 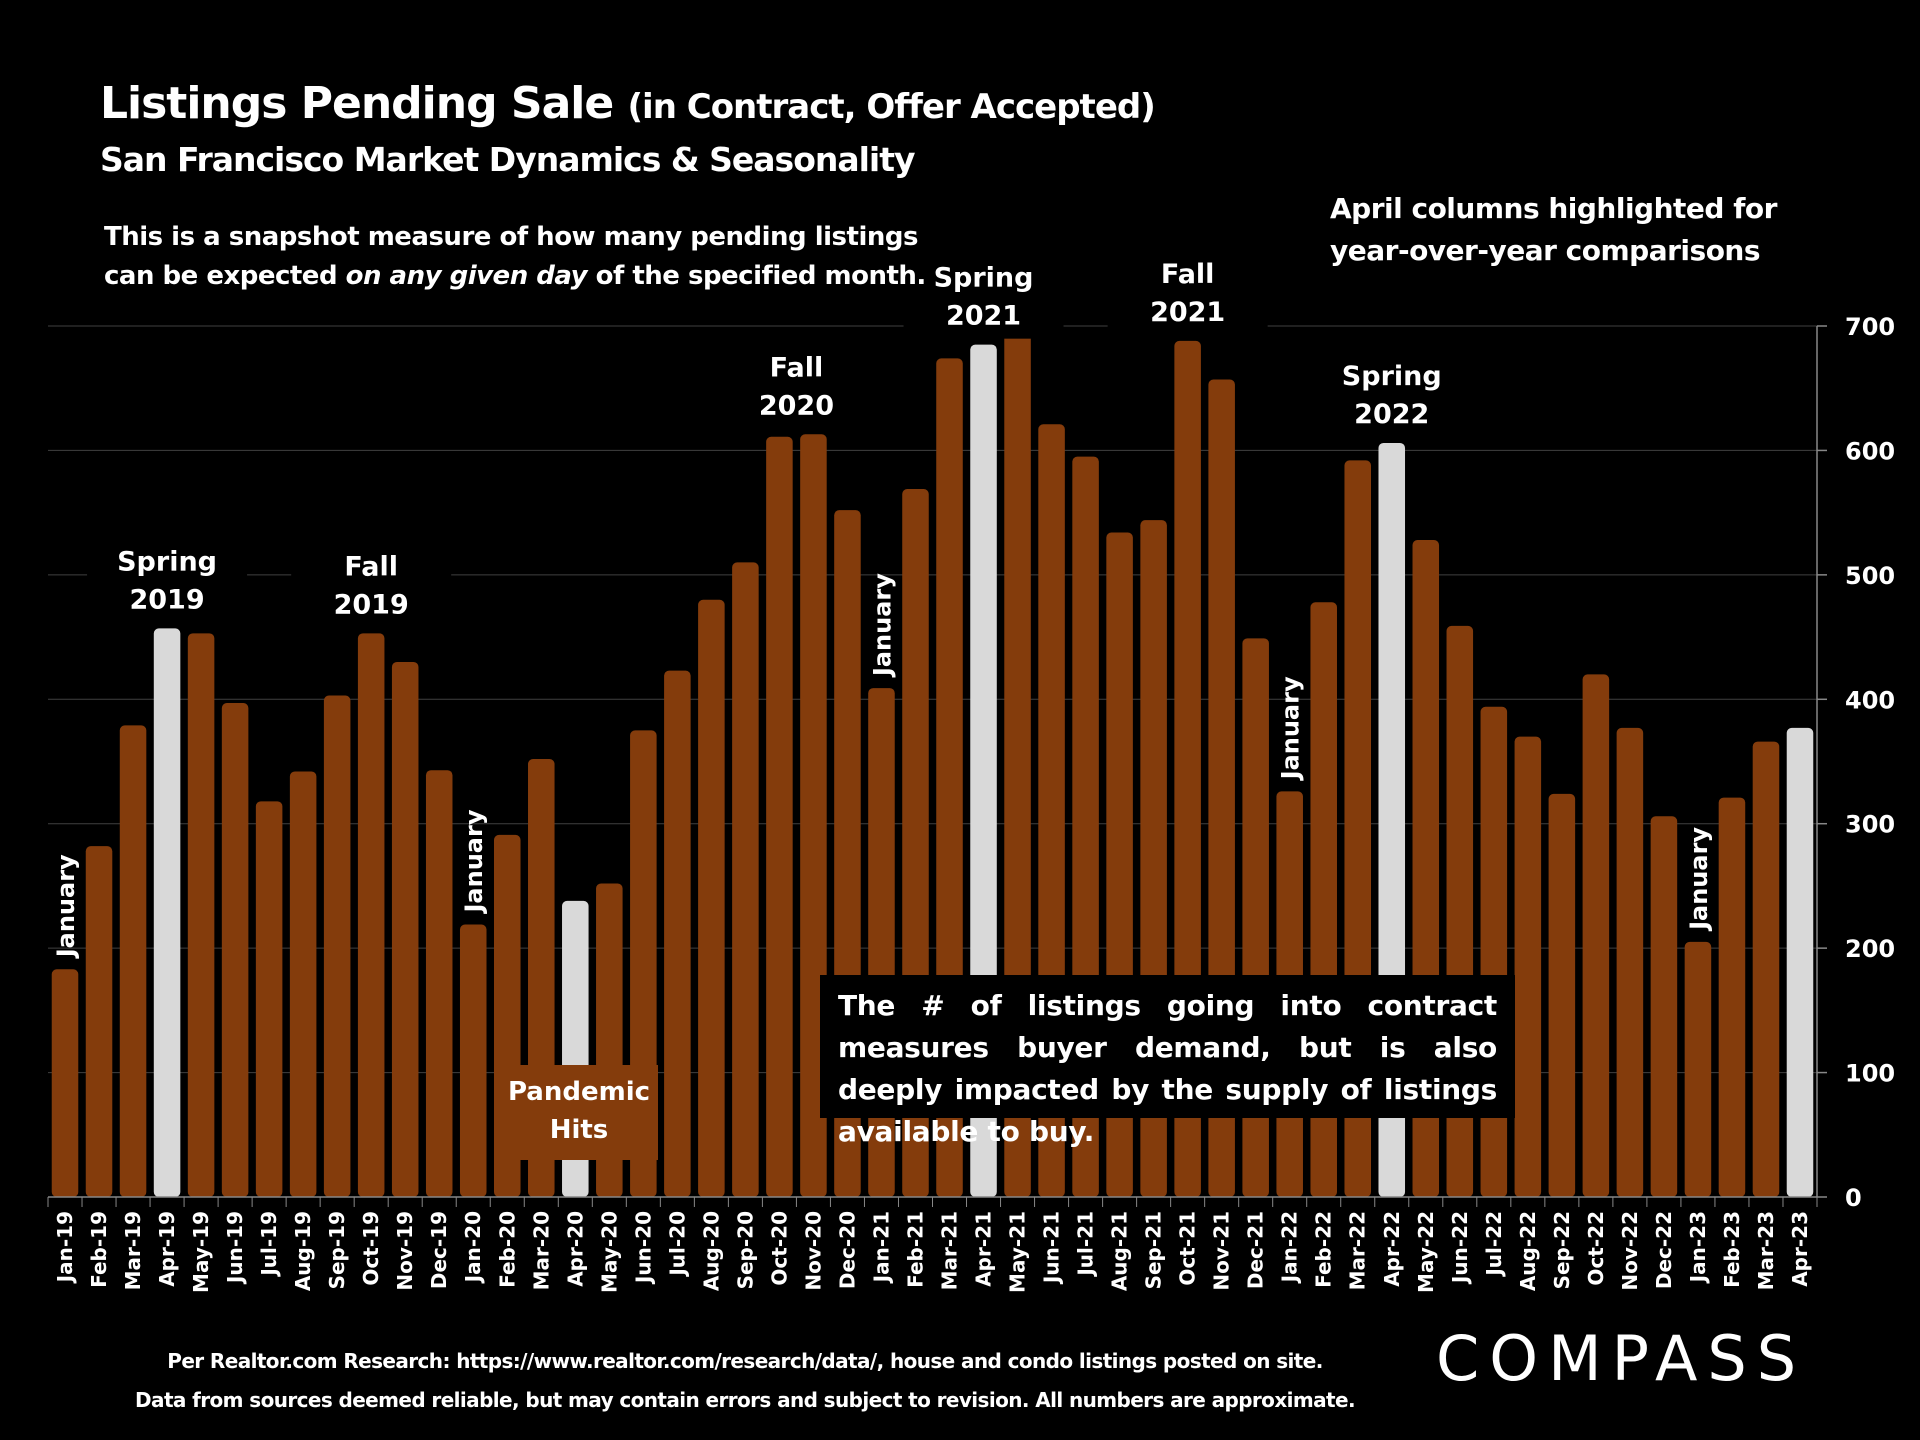 What do you see at coordinates (1870, 949) in the screenshot?
I see `y-tick-label: 200` at bounding box center [1870, 949].